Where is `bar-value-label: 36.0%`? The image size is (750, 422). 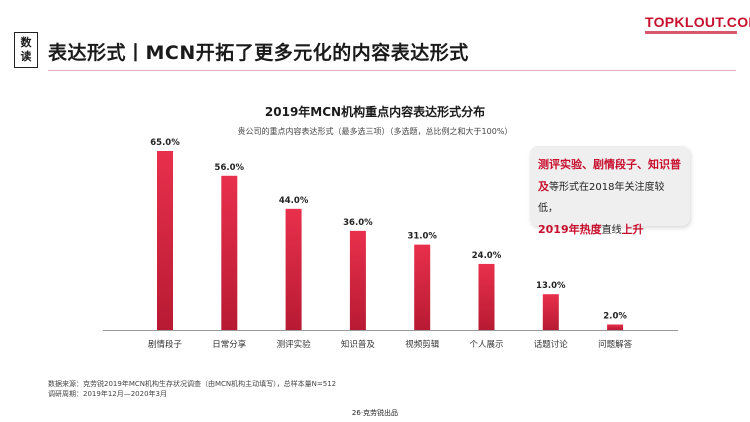 bar-value-label: 36.0% is located at coordinates (358, 223).